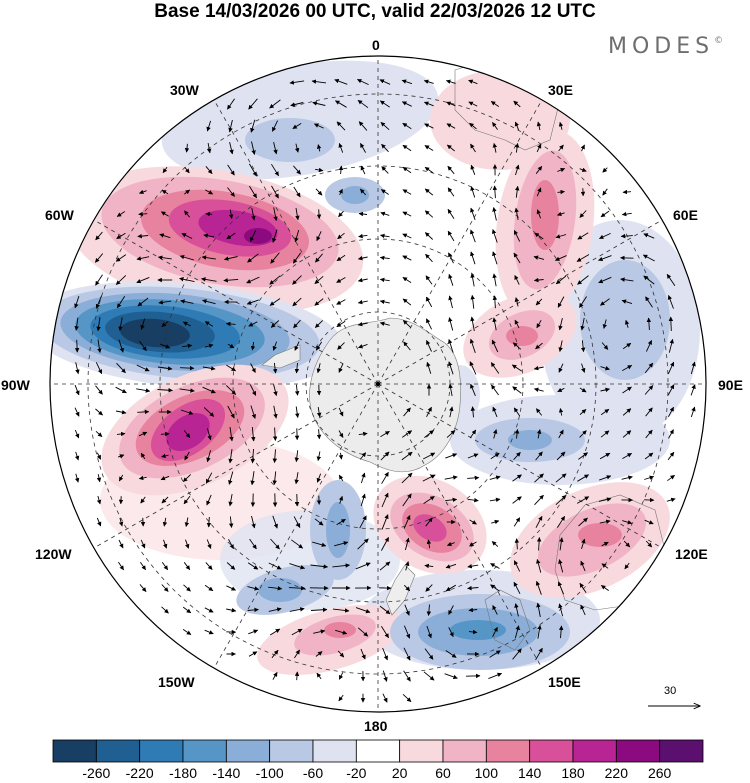  I want to click on colorbar-swatch, so click(421, 751).